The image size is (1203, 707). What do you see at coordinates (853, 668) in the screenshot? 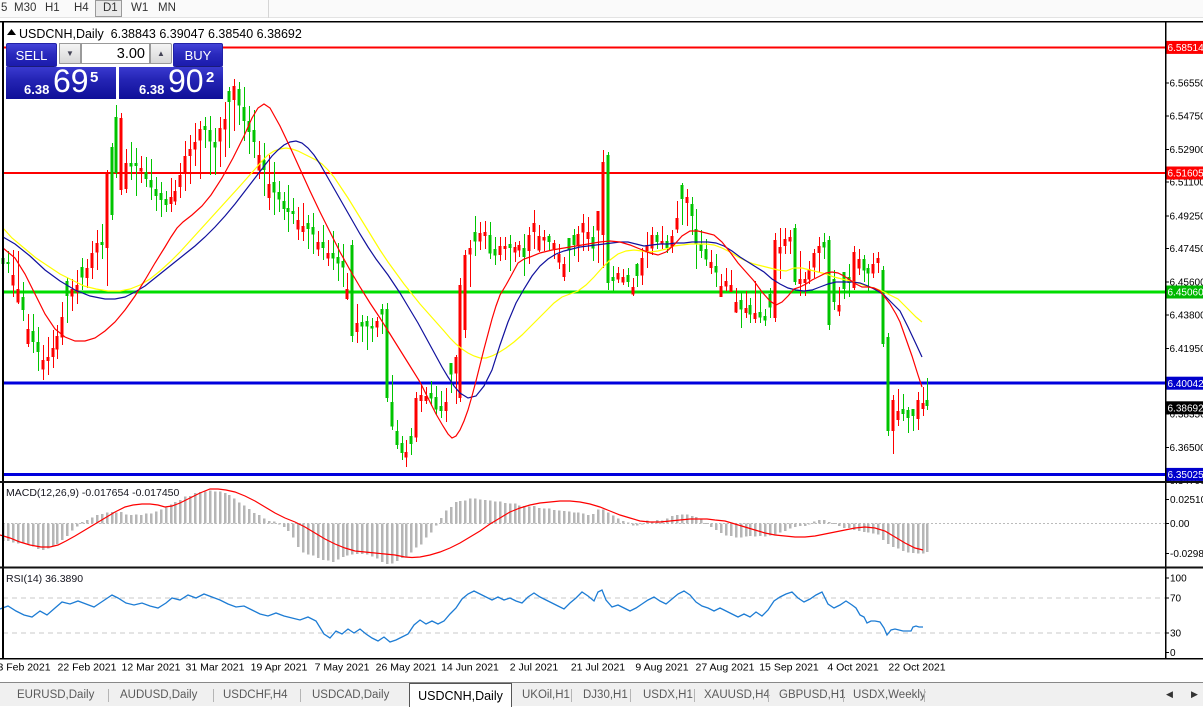
I see `svg-text: 4 Oct 2021` at bounding box center [853, 668].